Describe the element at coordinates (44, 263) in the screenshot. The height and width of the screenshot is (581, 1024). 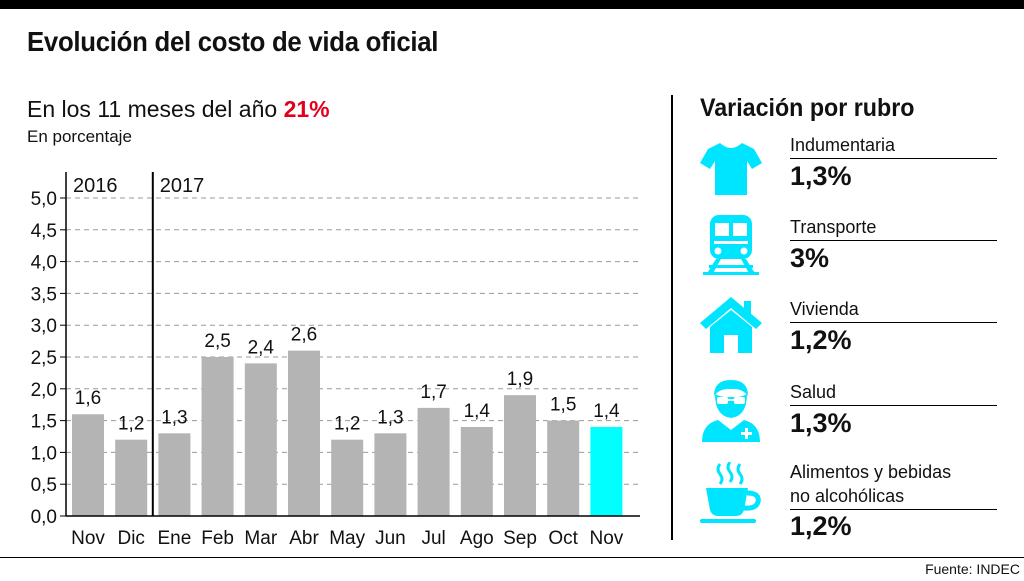
I see `y-tick-label: 4,0` at that location.